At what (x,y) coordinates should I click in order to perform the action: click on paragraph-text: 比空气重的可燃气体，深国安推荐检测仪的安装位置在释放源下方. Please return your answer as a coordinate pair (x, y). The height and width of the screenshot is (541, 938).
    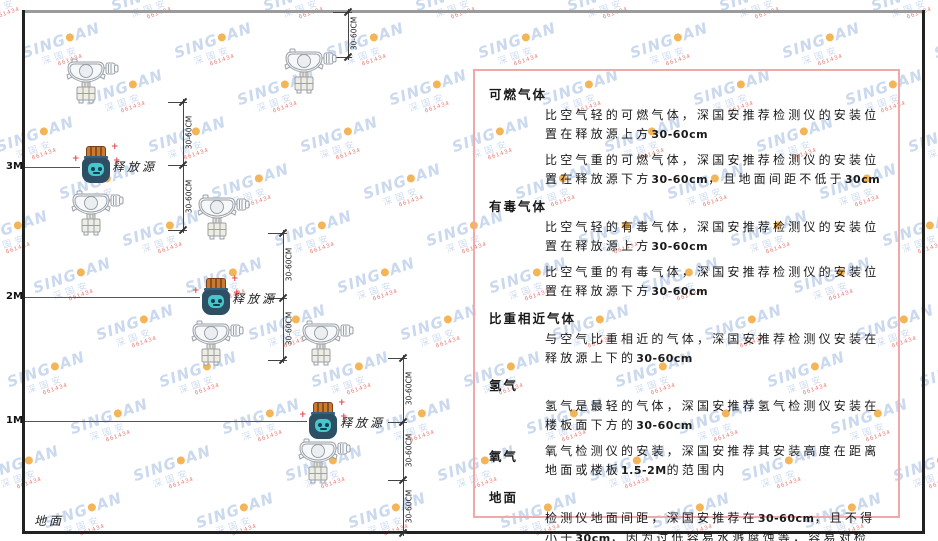
    Looking at the image, I should click on (712, 169).